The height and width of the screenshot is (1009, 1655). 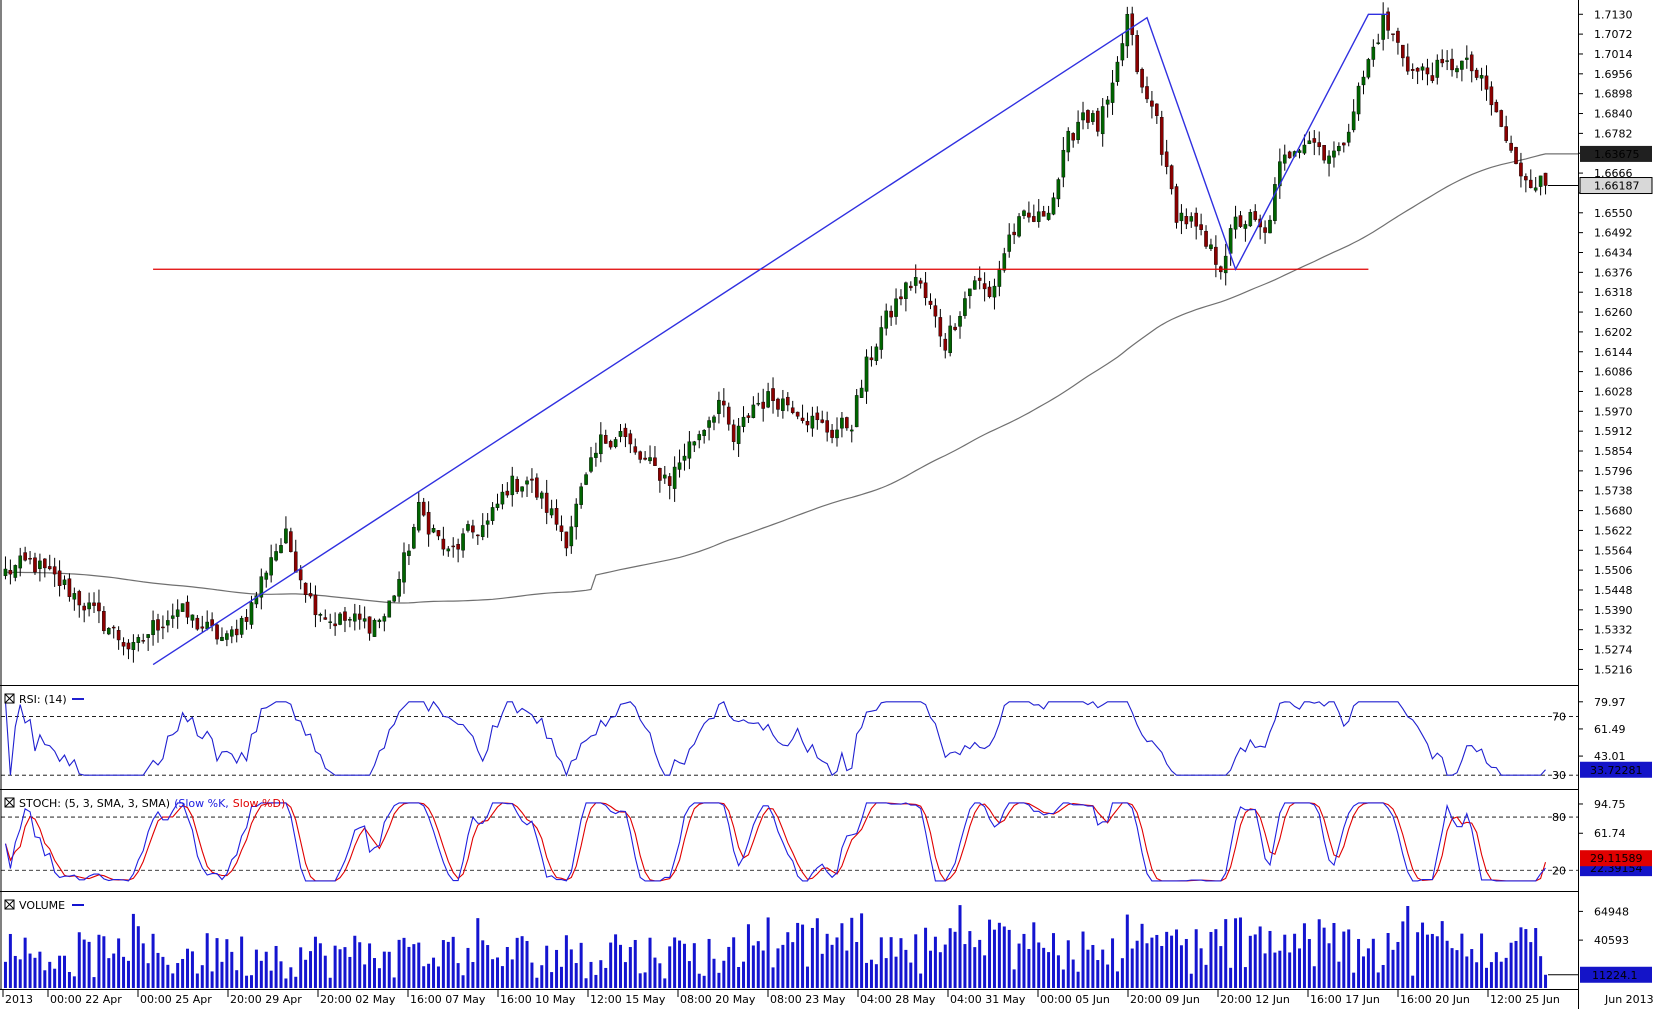 What do you see at coordinates (1613, 94) in the screenshot?
I see `price-tick-label: 1.6898` at bounding box center [1613, 94].